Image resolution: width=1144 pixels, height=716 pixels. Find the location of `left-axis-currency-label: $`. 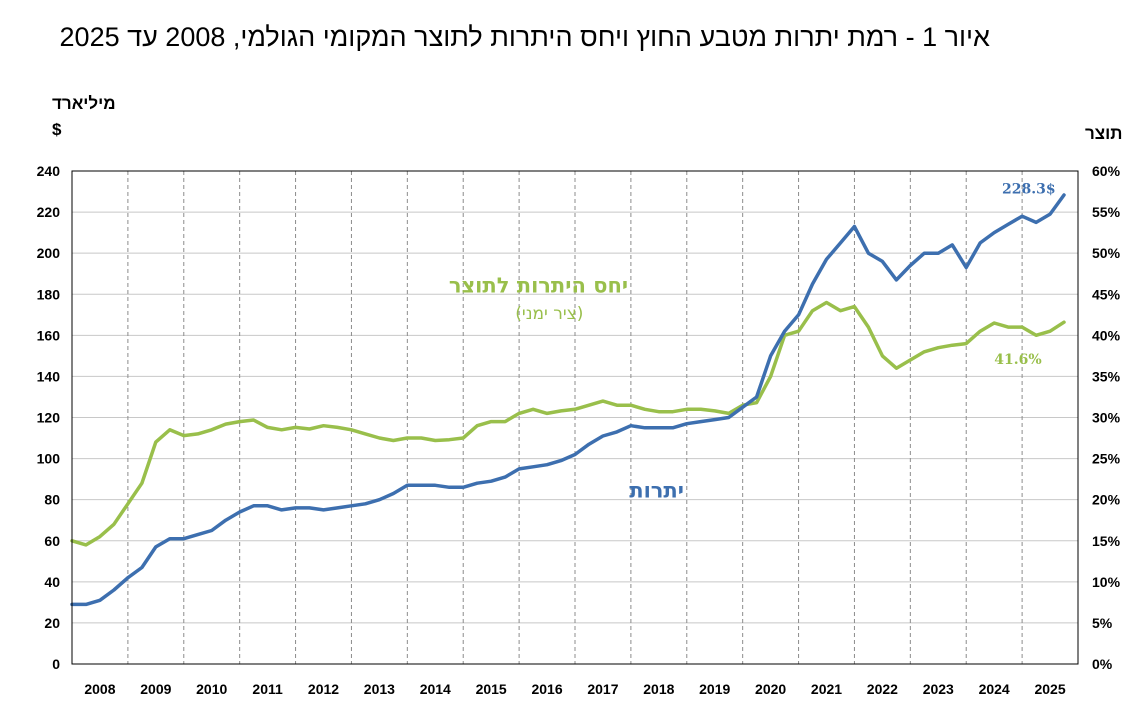

left-axis-currency-label: $ is located at coordinates (57, 129).